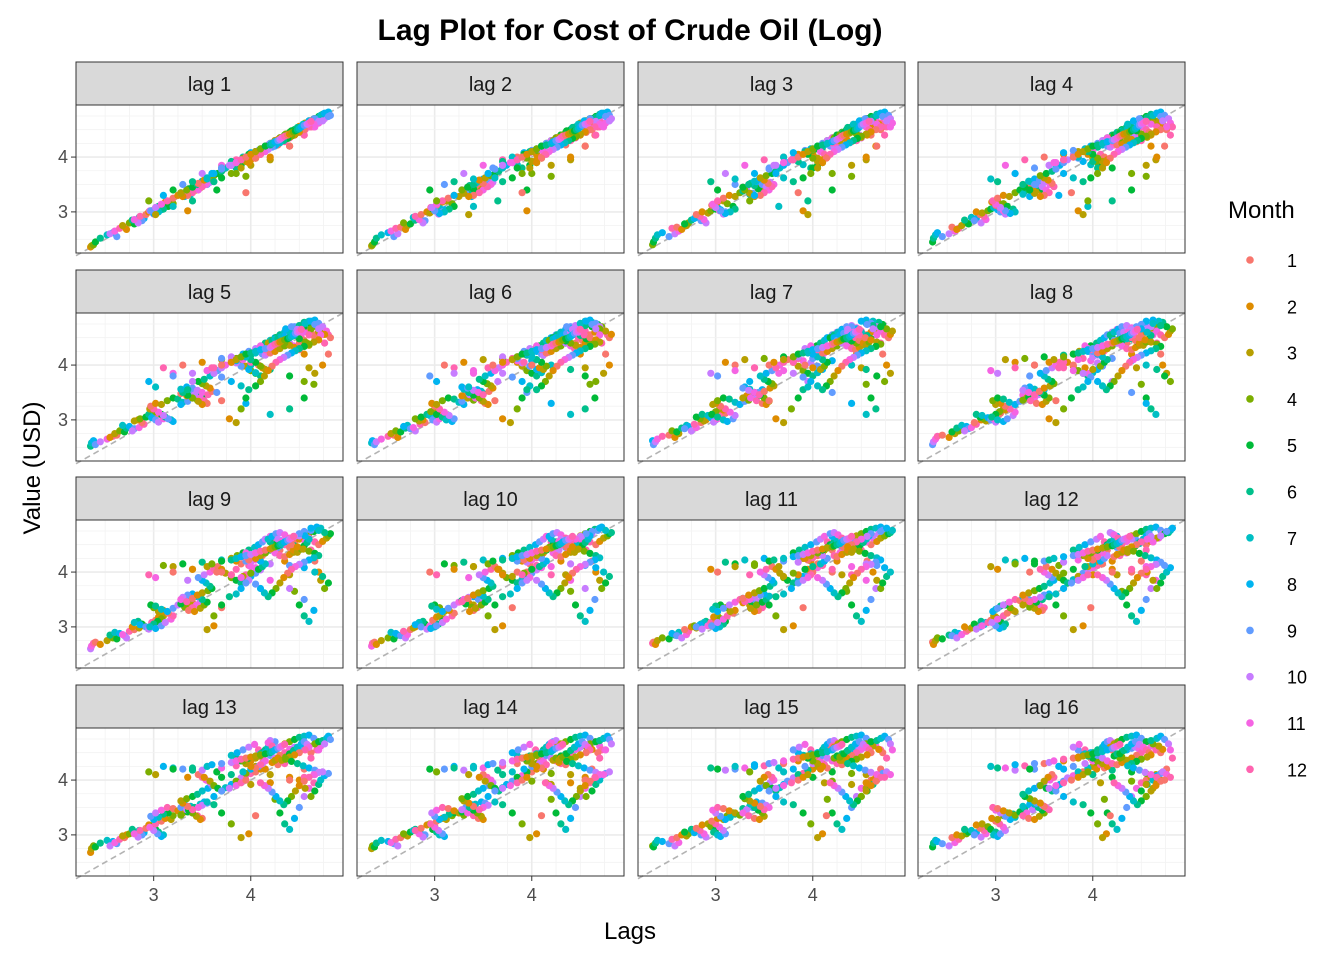 Image resolution: width=1344 pixels, height=960 pixels. Describe the element at coordinates (63, 365) in the screenshot. I see `y-tick-label: 4` at that location.